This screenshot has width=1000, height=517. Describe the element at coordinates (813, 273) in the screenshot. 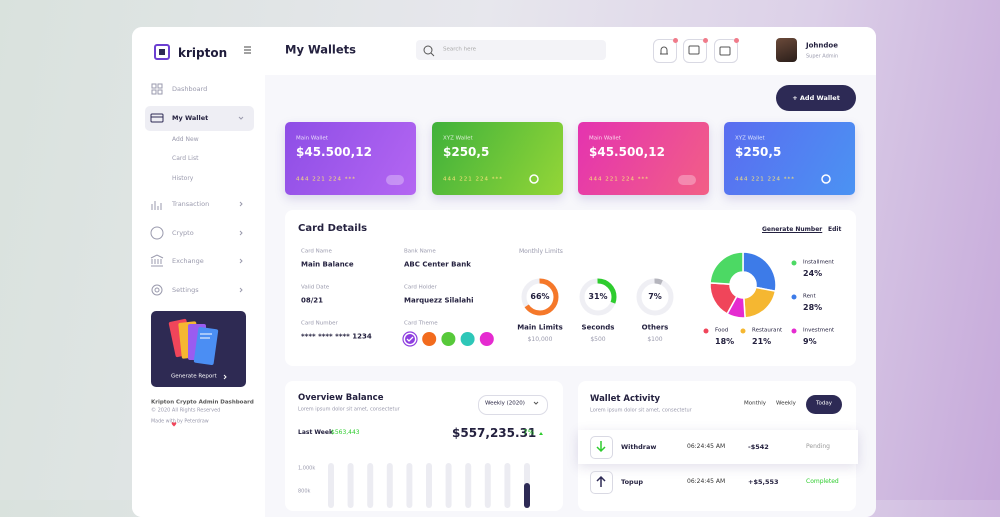

I see `legend-value: 24%` at that location.